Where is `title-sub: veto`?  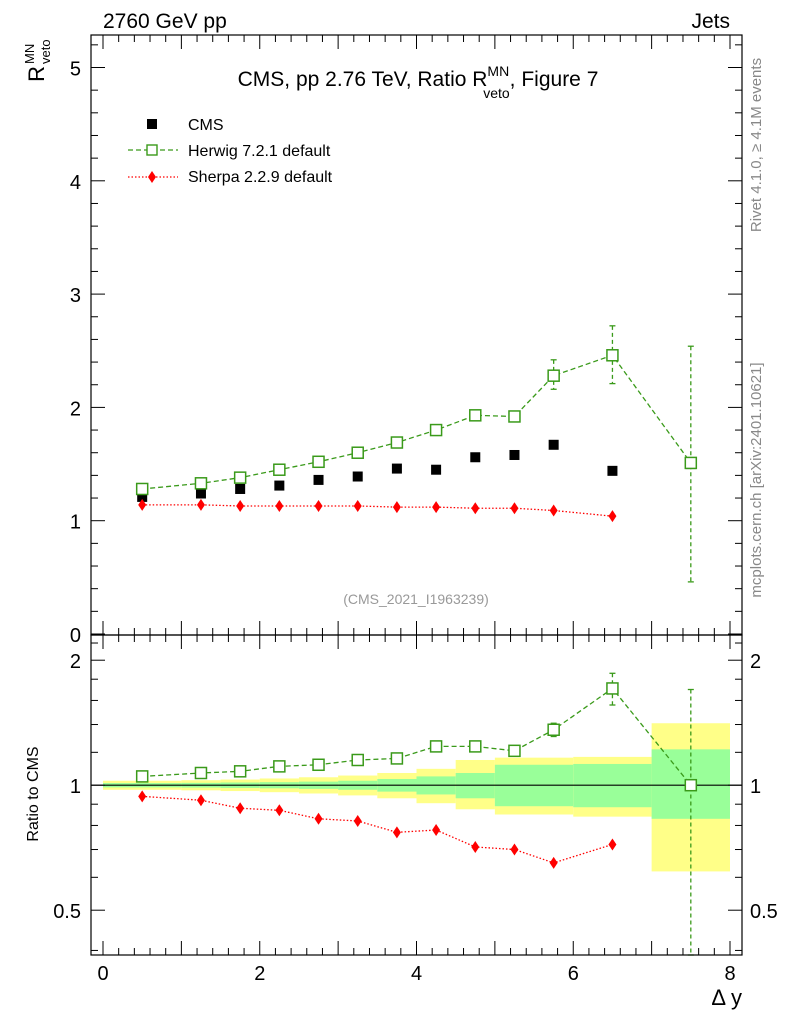 title-sub: veto is located at coordinates (496, 93).